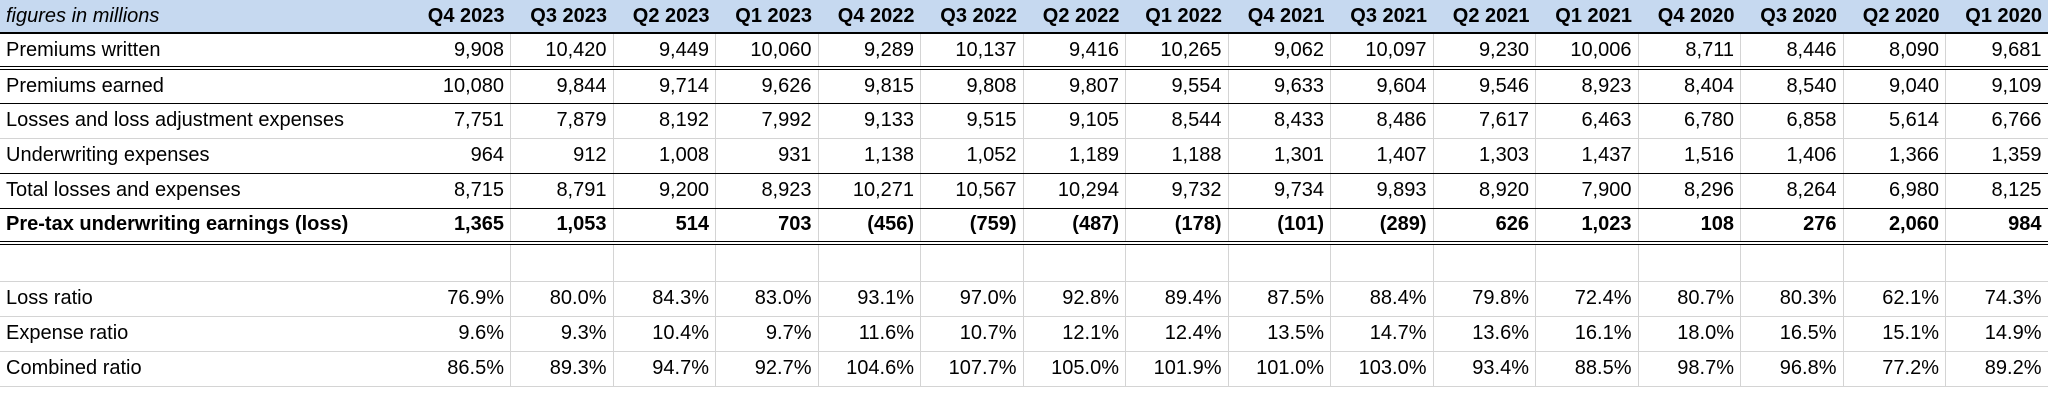  I want to click on table-cell: 9,133, so click(869, 121).